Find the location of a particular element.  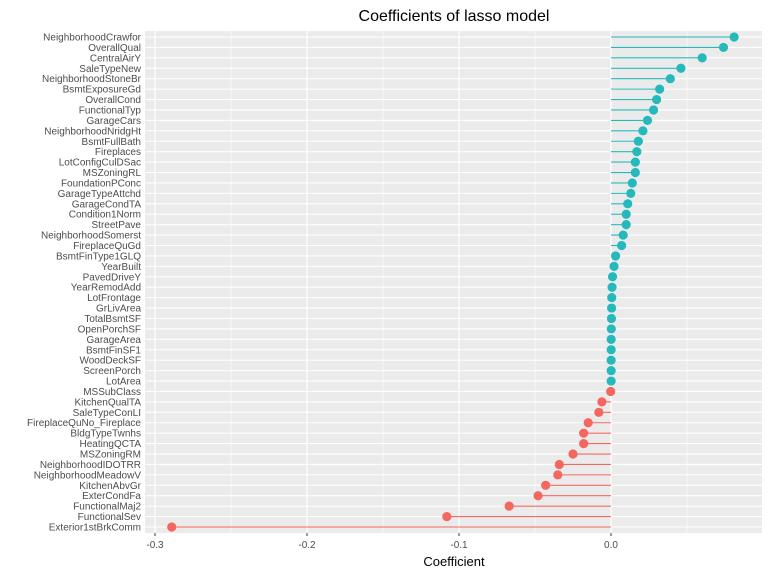

point-FireplaceQuNo_Fireplace is located at coordinates (588, 423).